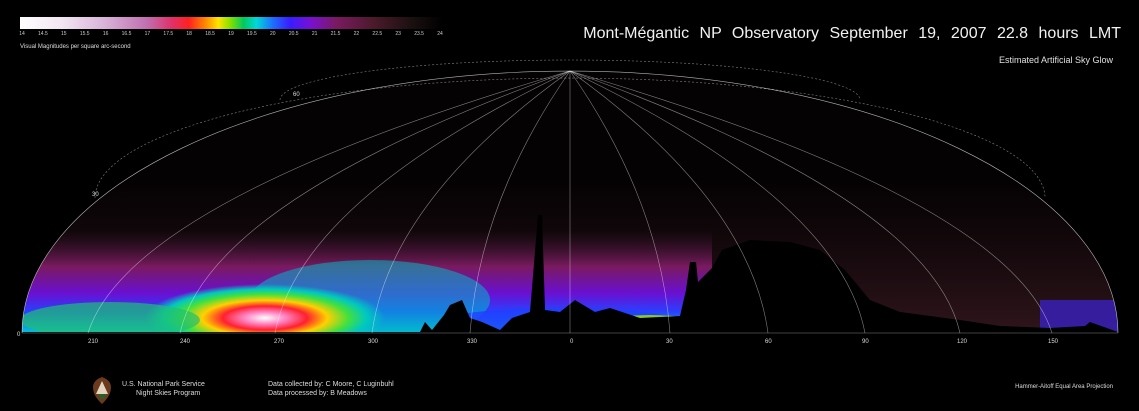  What do you see at coordinates (373, 342) in the screenshot?
I see `azimuth-label: 300` at bounding box center [373, 342].